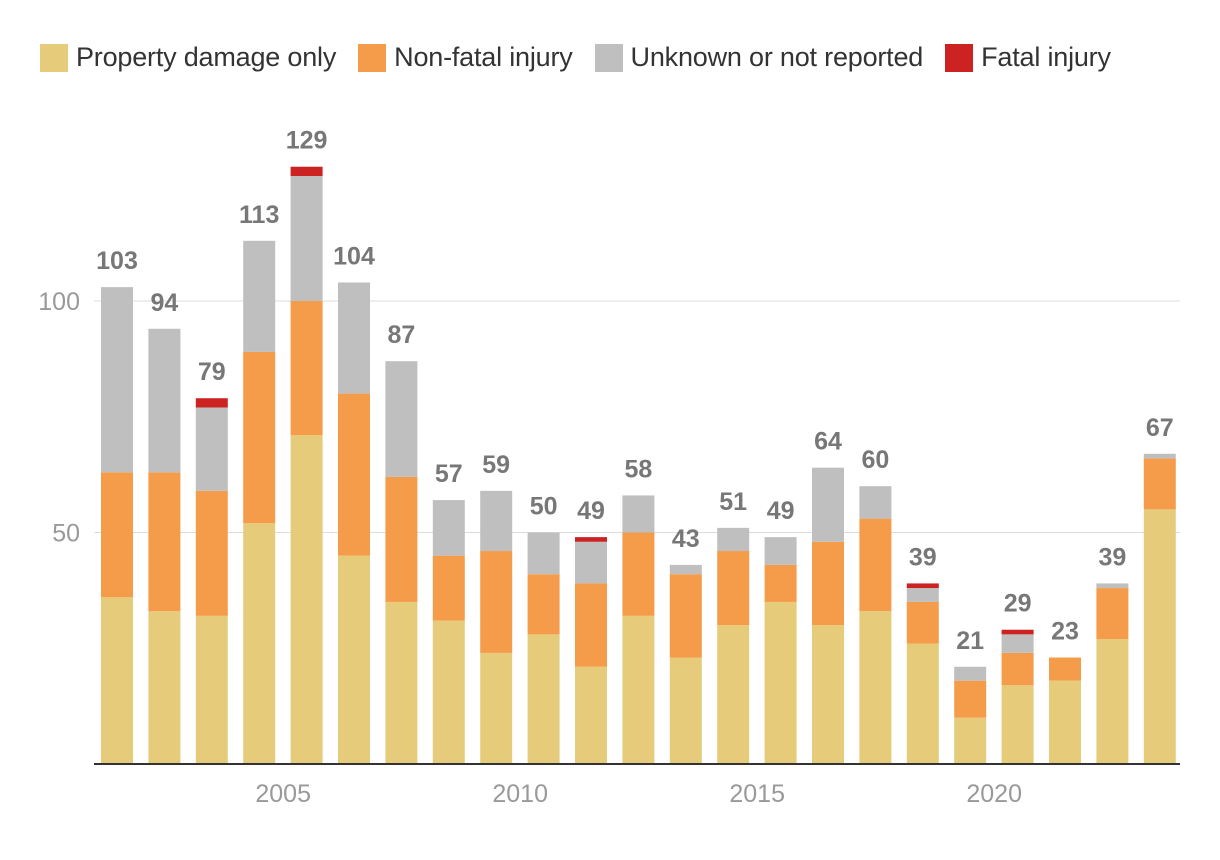 The image size is (1220, 860). What do you see at coordinates (922, 586) in the screenshot?
I see `bar-segment-2019-fatal-injury` at bounding box center [922, 586].